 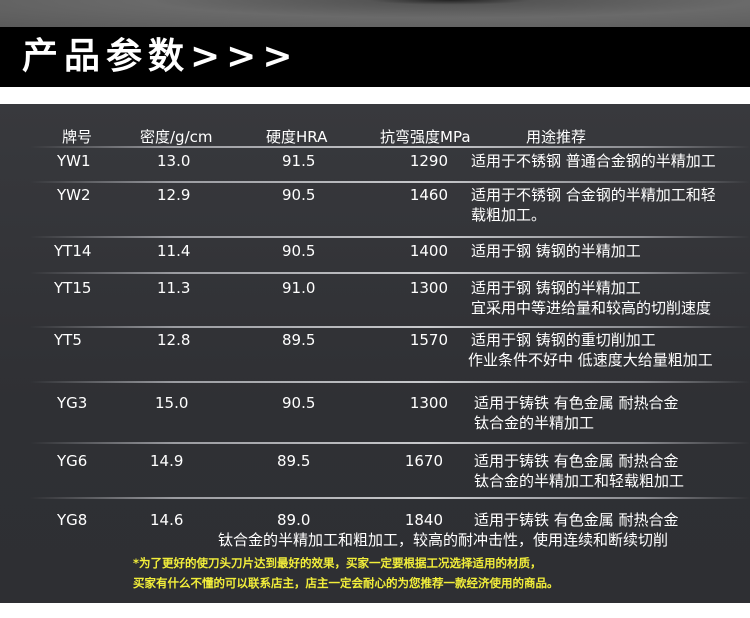 I want to click on density: 14.9, so click(x=167, y=461).